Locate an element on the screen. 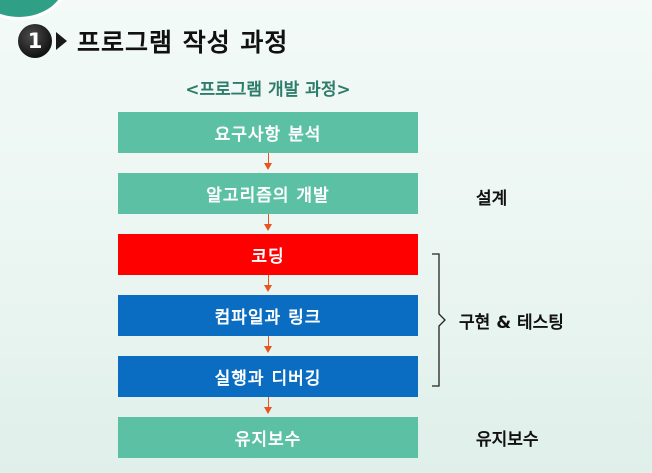  step-maintenance: 유지보수 is located at coordinates (268, 437).